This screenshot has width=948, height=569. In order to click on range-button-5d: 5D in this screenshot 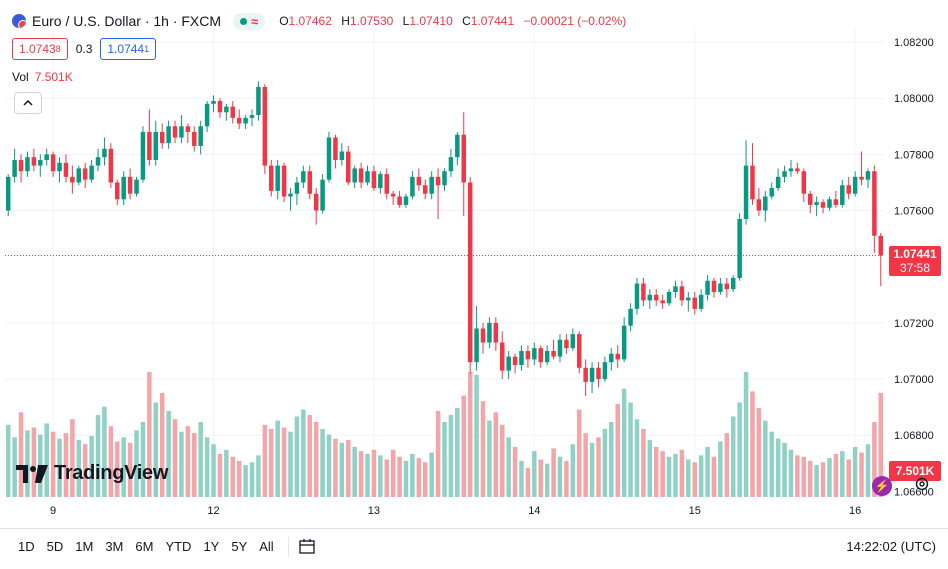, I will do `click(55, 546)`.